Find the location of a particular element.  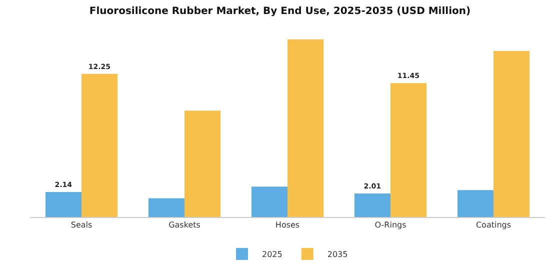

x-tick-label: Coatings is located at coordinates (494, 225).